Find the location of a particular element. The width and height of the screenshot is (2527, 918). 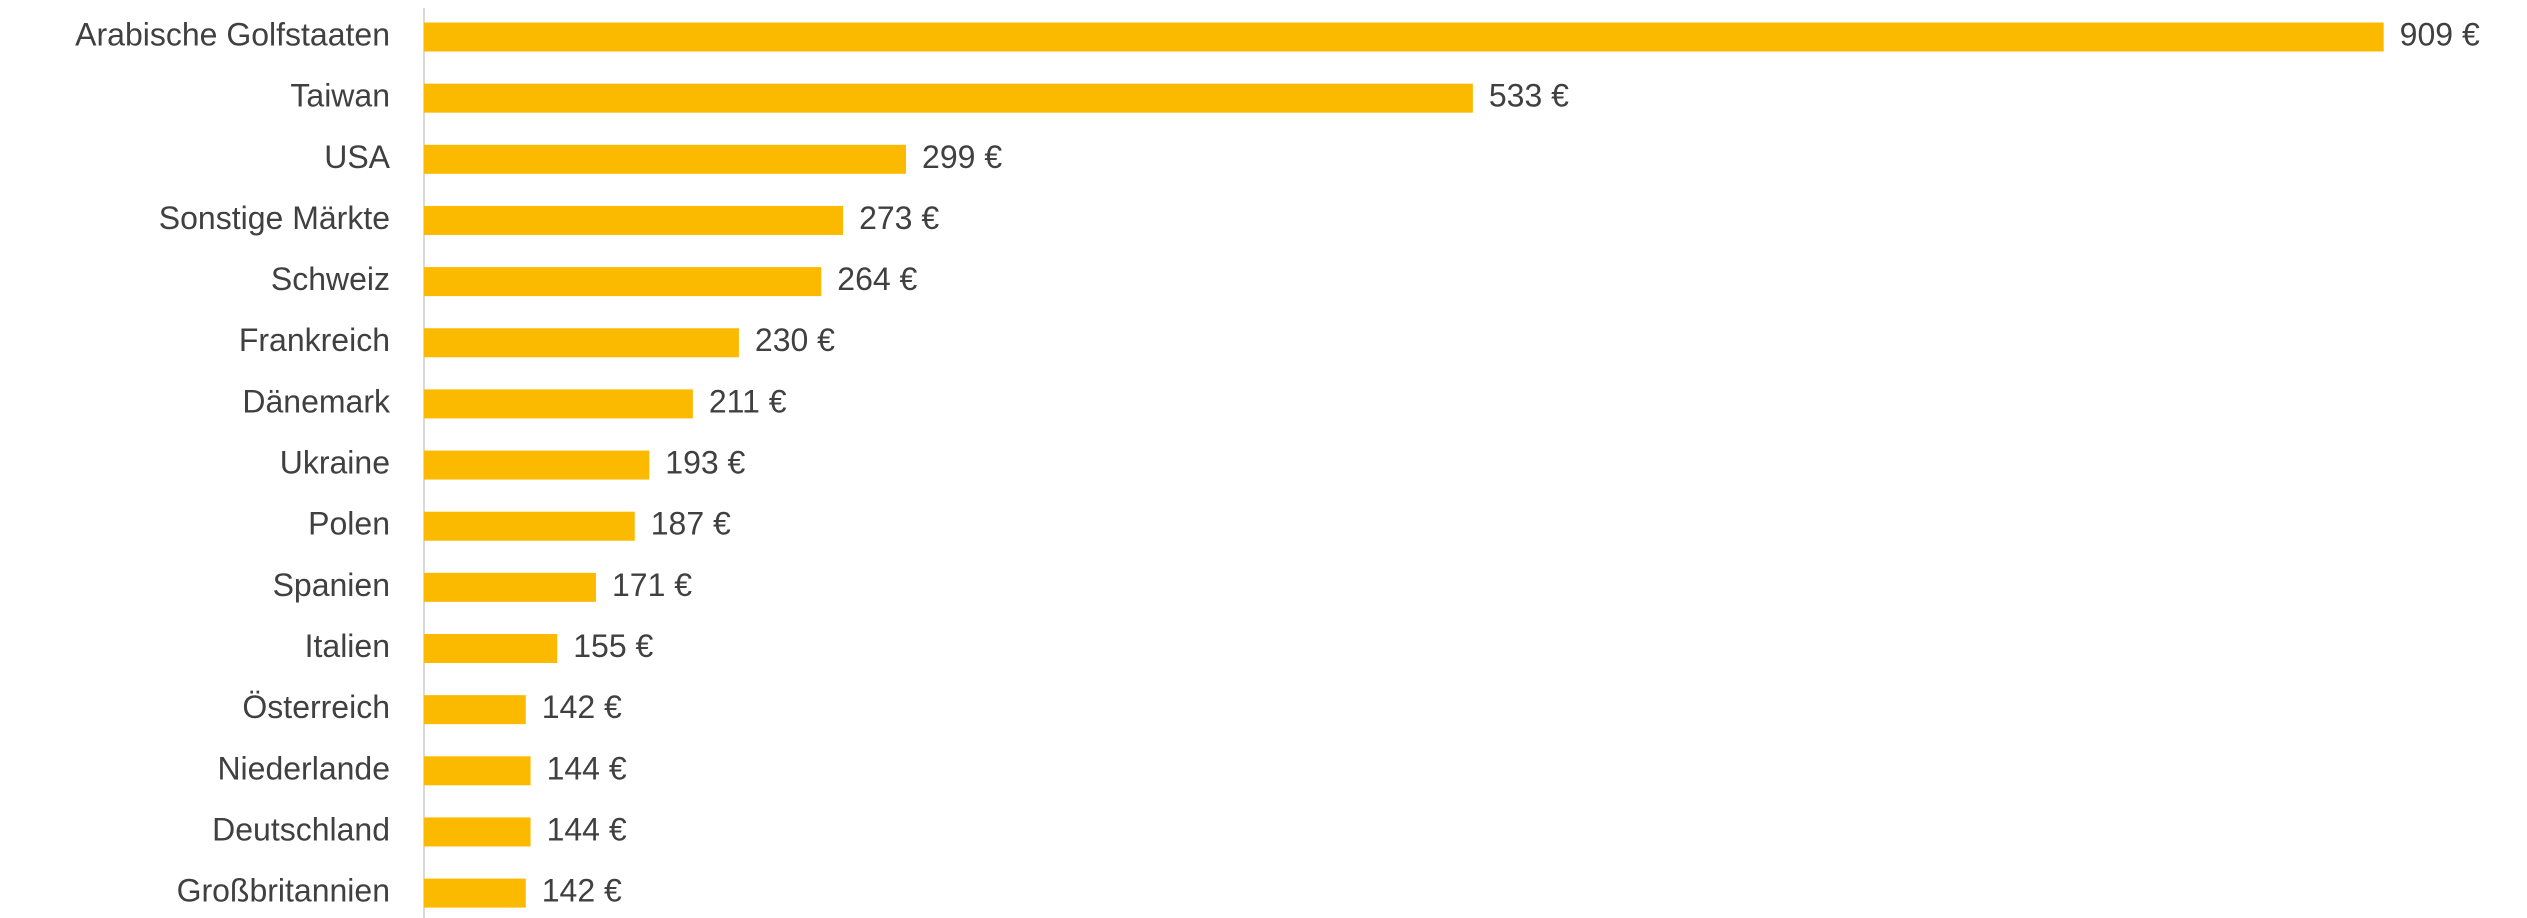

category-label: Deutschland is located at coordinates (301, 829).